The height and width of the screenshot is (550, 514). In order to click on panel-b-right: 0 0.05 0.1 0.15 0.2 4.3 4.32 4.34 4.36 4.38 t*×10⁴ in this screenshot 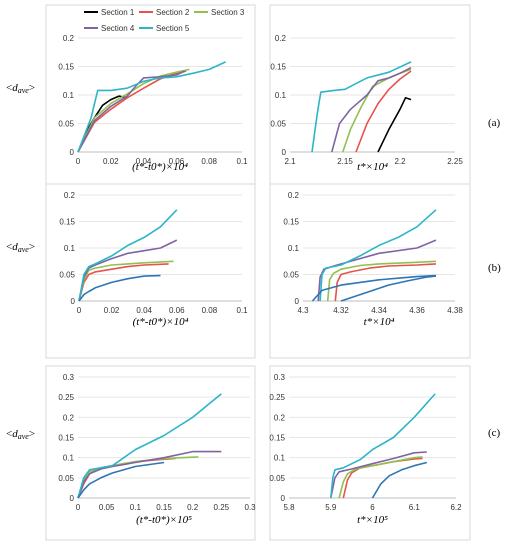, I will do `click(370, 271)`.